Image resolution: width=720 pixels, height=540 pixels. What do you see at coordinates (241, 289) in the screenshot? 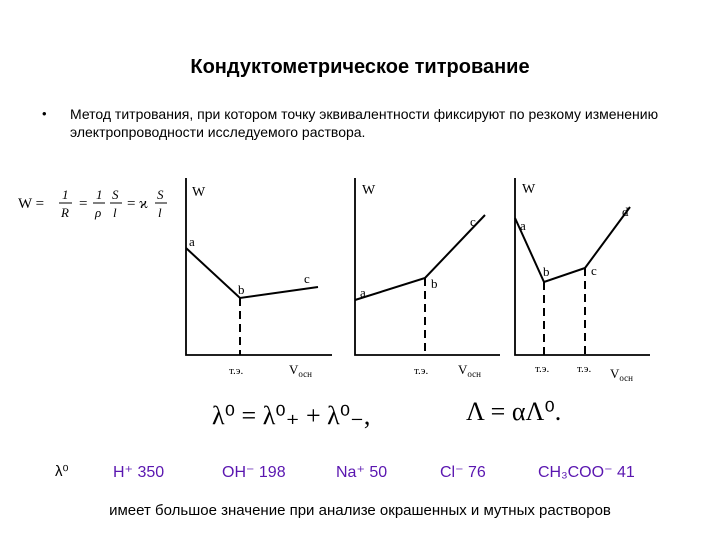
I see `graph1-point-b: b` at bounding box center [241, 289].